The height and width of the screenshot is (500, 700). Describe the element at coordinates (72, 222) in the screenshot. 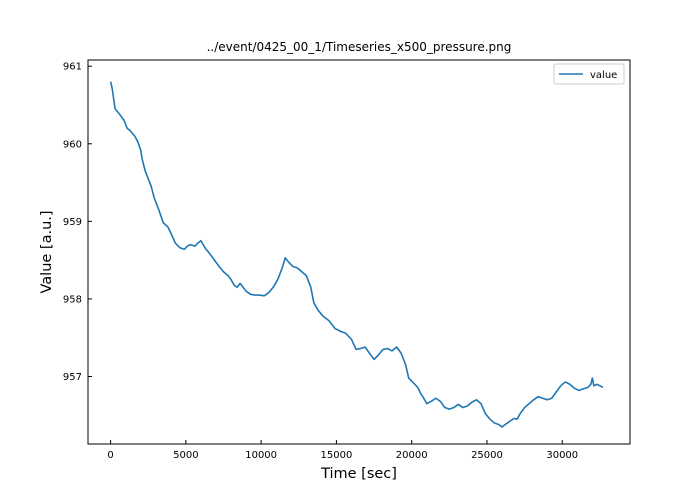

I see `y-tick-label: 959` at that location.